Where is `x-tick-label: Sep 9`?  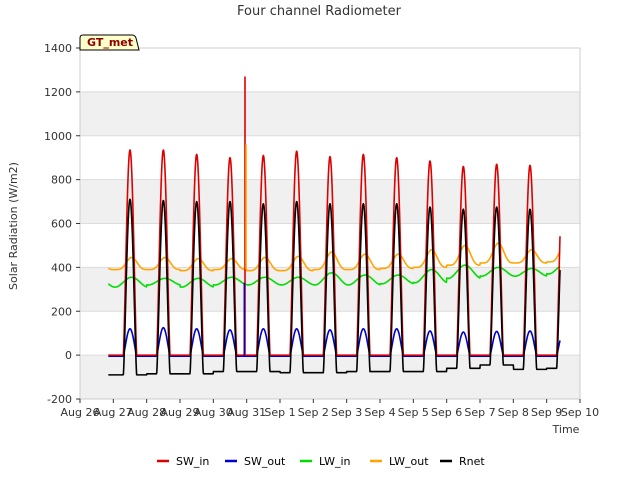 x-tick-label: Sep 9 is located at coordinates (546, 412).